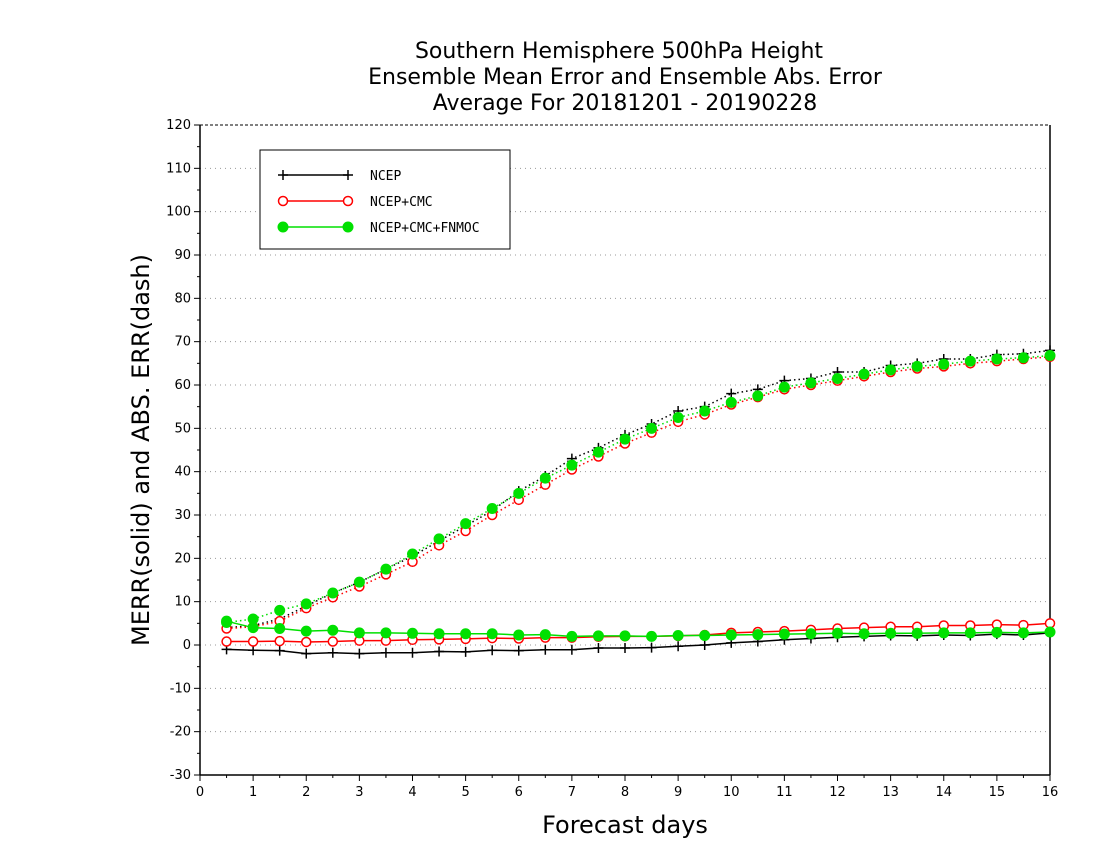  I want to click on x-tick-label: 11, so click(784, 792).